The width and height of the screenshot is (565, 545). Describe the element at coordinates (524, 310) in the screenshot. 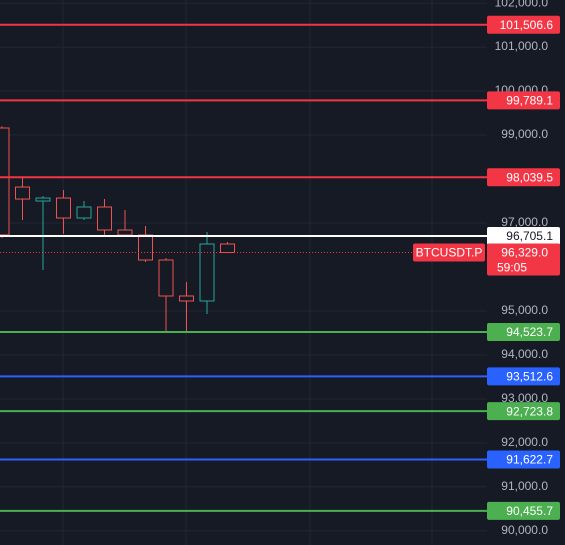

I see `y-tick-label: 95,000.0` at that location.